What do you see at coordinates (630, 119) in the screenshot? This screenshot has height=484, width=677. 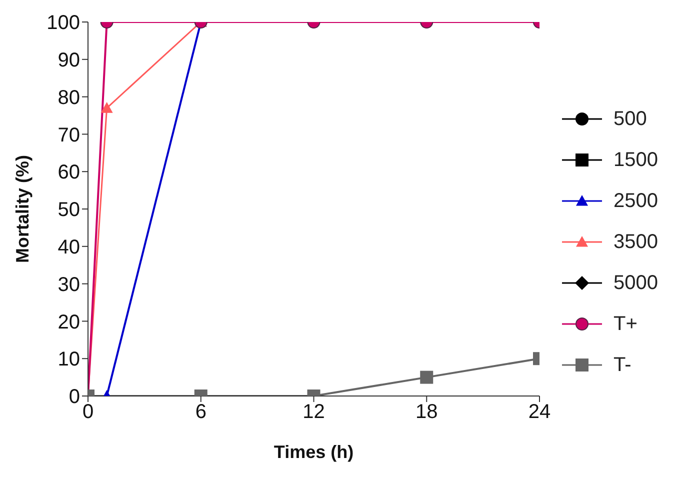 I see `legend-label: 500` at bounding box center [630, 119].